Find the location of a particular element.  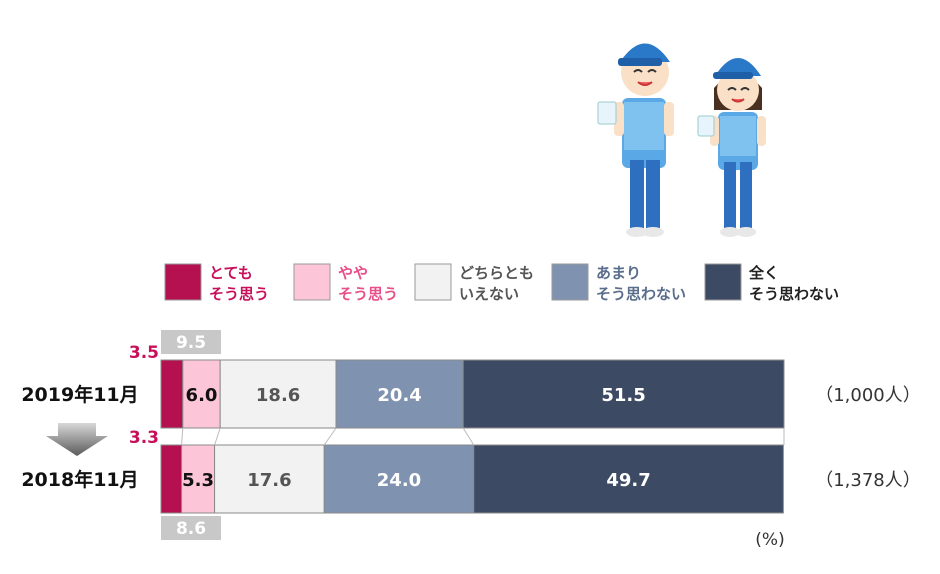

legend-label: やや is located at coordinates (353, 273).